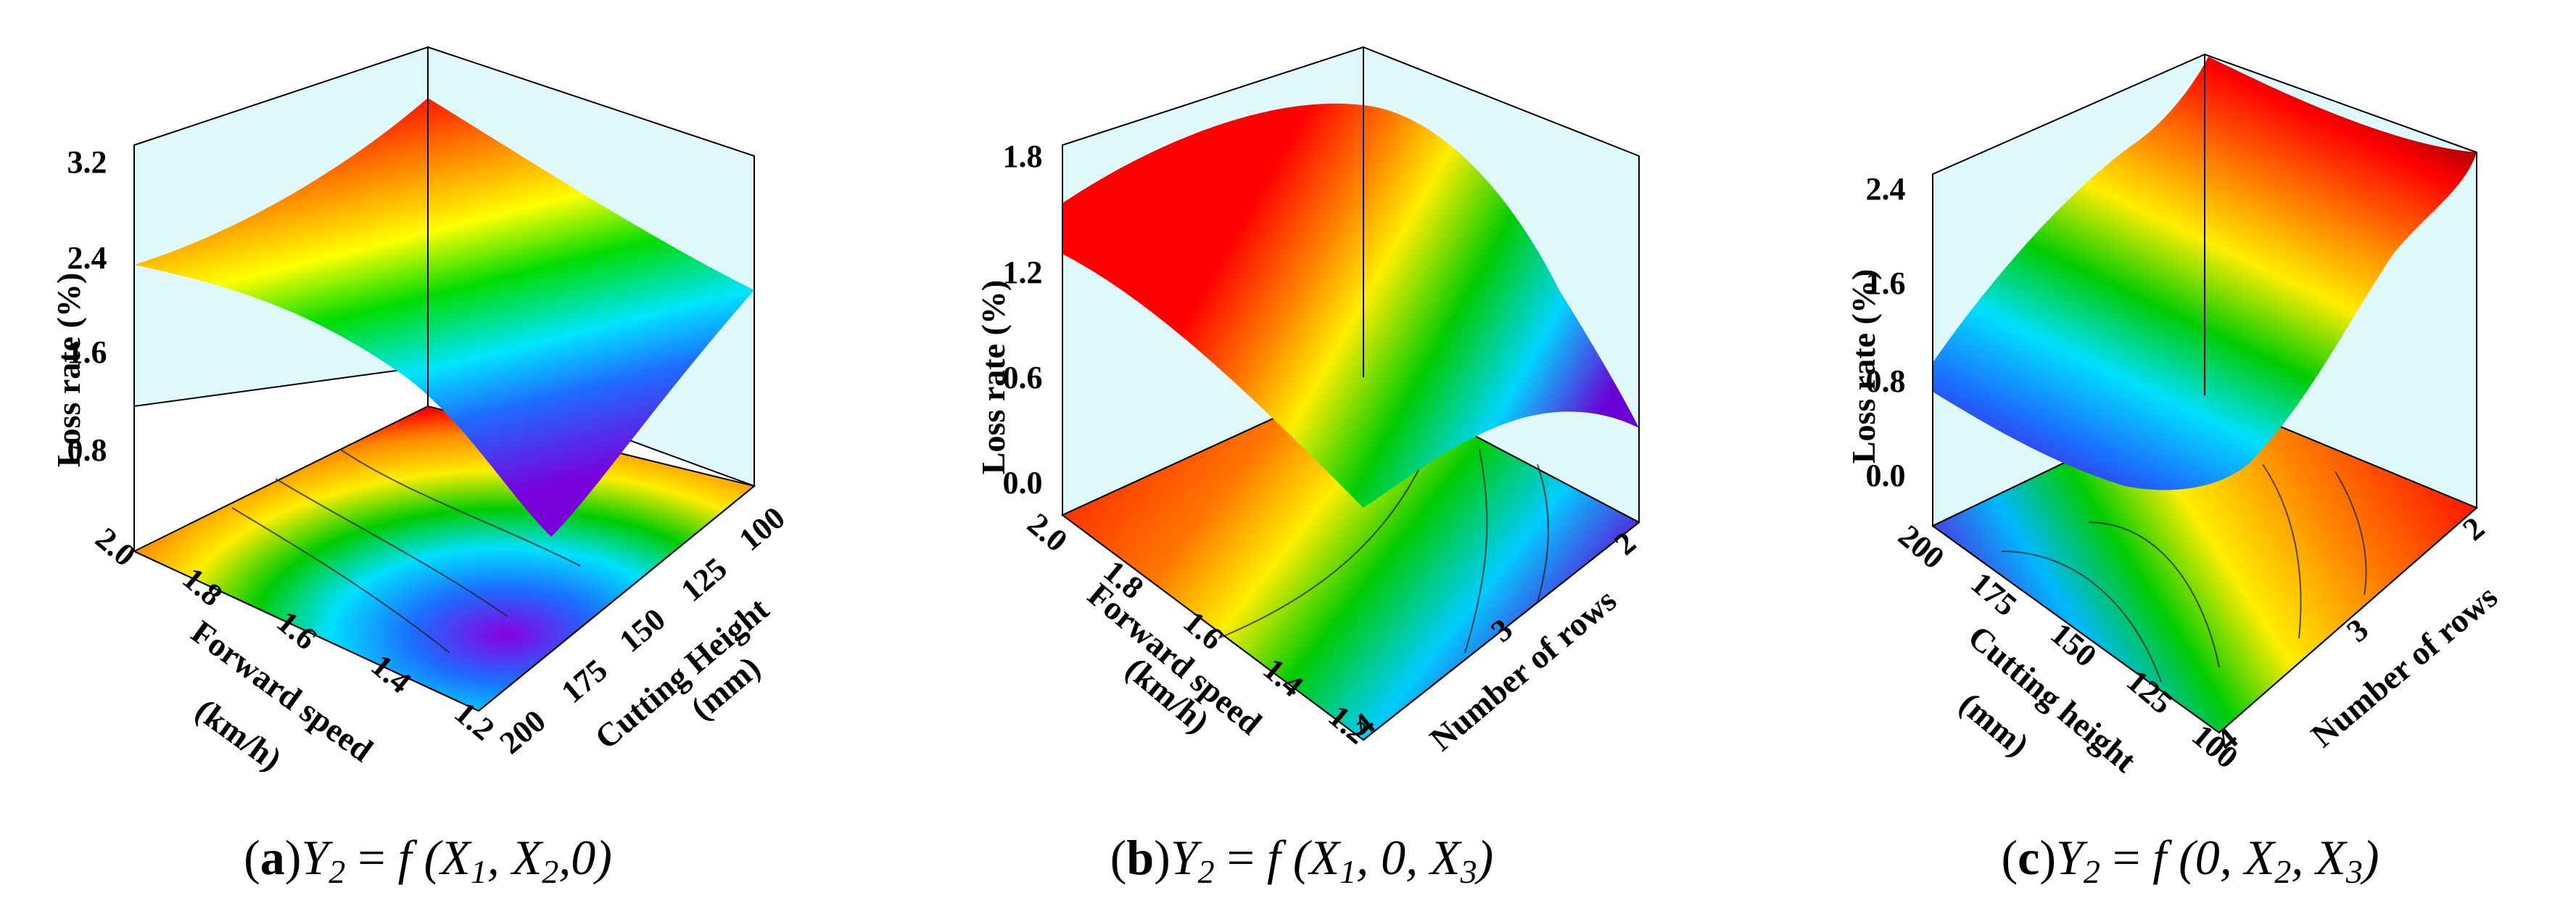 The image size is (2576, 922). Describe the element at coordinates (1886, 381) in the screenshot. I see `panel-c-z-tick: 0.8` at that location.